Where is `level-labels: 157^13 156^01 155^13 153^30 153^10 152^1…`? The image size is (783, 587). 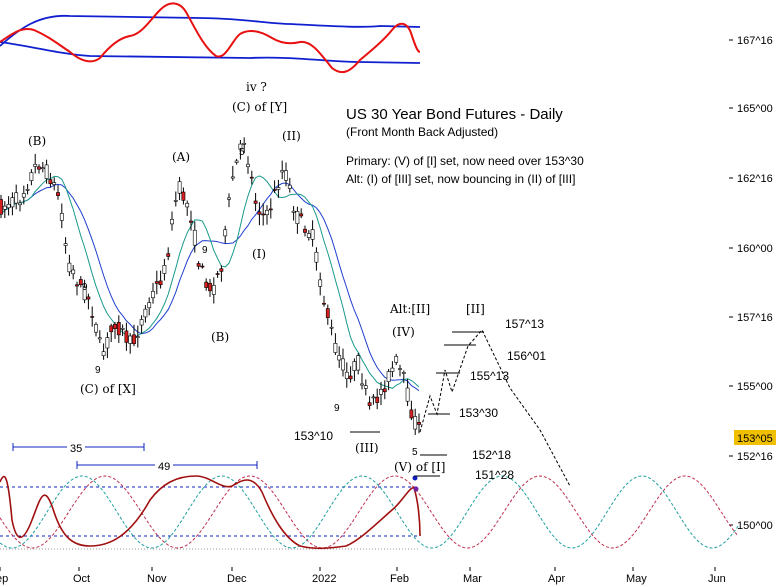
level-labels: 157^13 156^01 155^13 153^30 153^10 152^1… is located at coordinates (420, 399).